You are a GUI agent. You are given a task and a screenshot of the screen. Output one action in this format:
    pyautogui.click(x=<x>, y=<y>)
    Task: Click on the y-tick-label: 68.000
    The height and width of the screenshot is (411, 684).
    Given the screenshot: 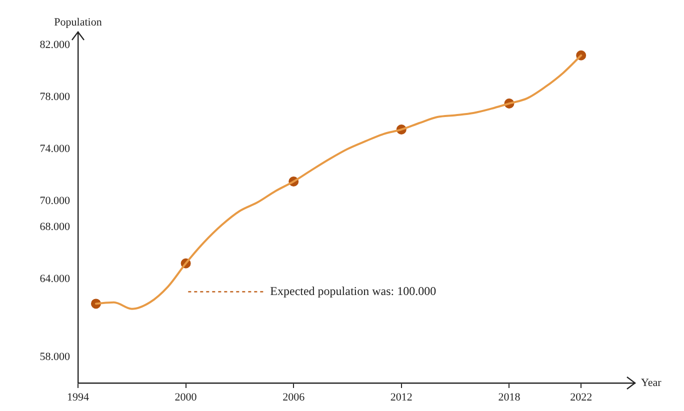 What is the action you would take?
    pyautogui.click(x=55, y=226)
    